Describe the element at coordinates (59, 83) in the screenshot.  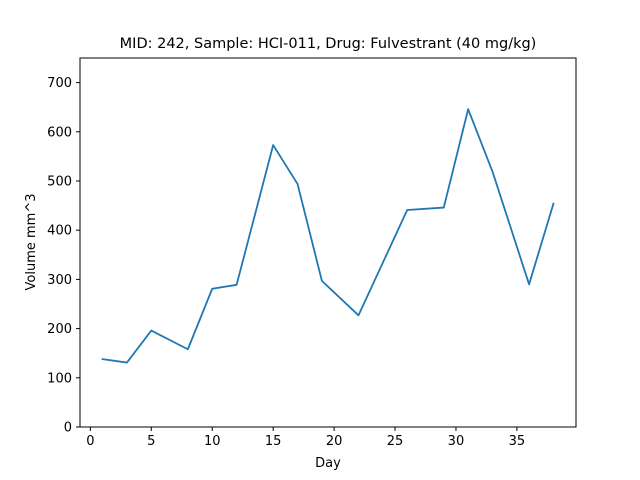
I see `y-tick-label: 700` at that location.